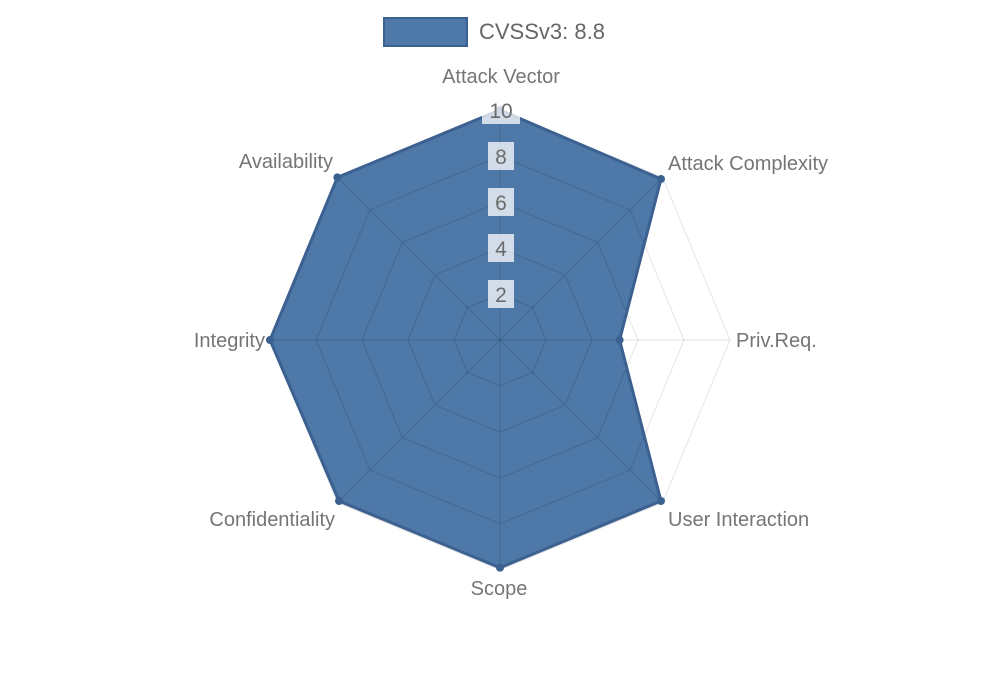 The height and width of the screenshot is (700, 1000). I want to click on tick-label: 10, so click(500, 111).